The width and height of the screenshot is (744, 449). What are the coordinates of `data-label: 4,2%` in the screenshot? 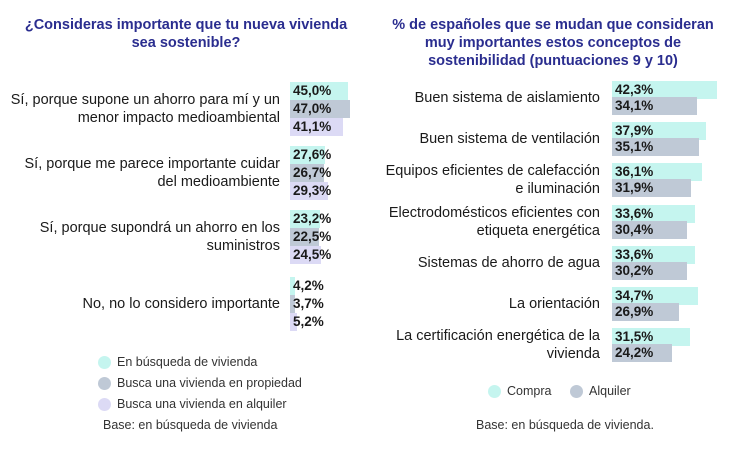 It's located at (308, 285).